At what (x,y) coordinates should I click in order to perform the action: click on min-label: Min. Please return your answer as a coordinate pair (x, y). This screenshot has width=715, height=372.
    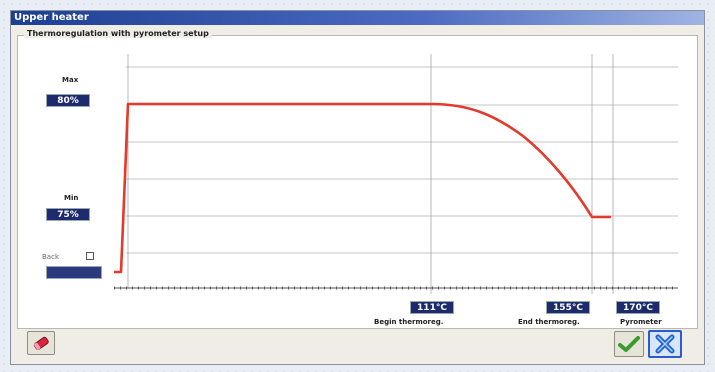
    Looking at the image, I should click on (71, 198).